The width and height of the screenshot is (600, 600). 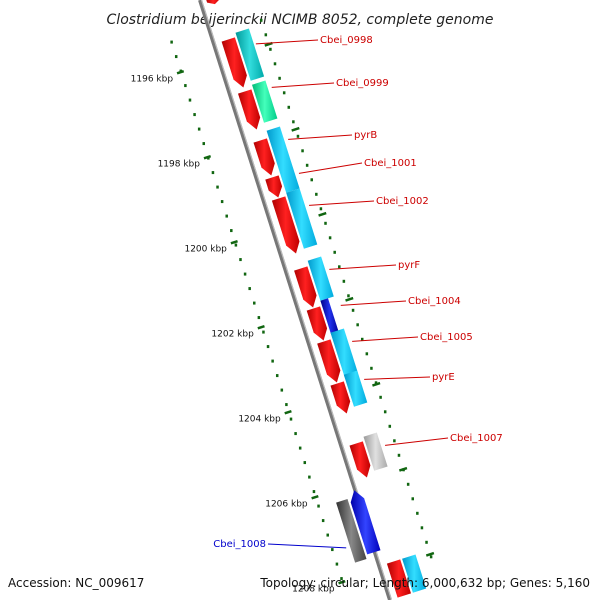 What do you see at coordinates (409, 265) in the screenshot?
I see `gene-label: pyrF` at bounding box center [409, 265].